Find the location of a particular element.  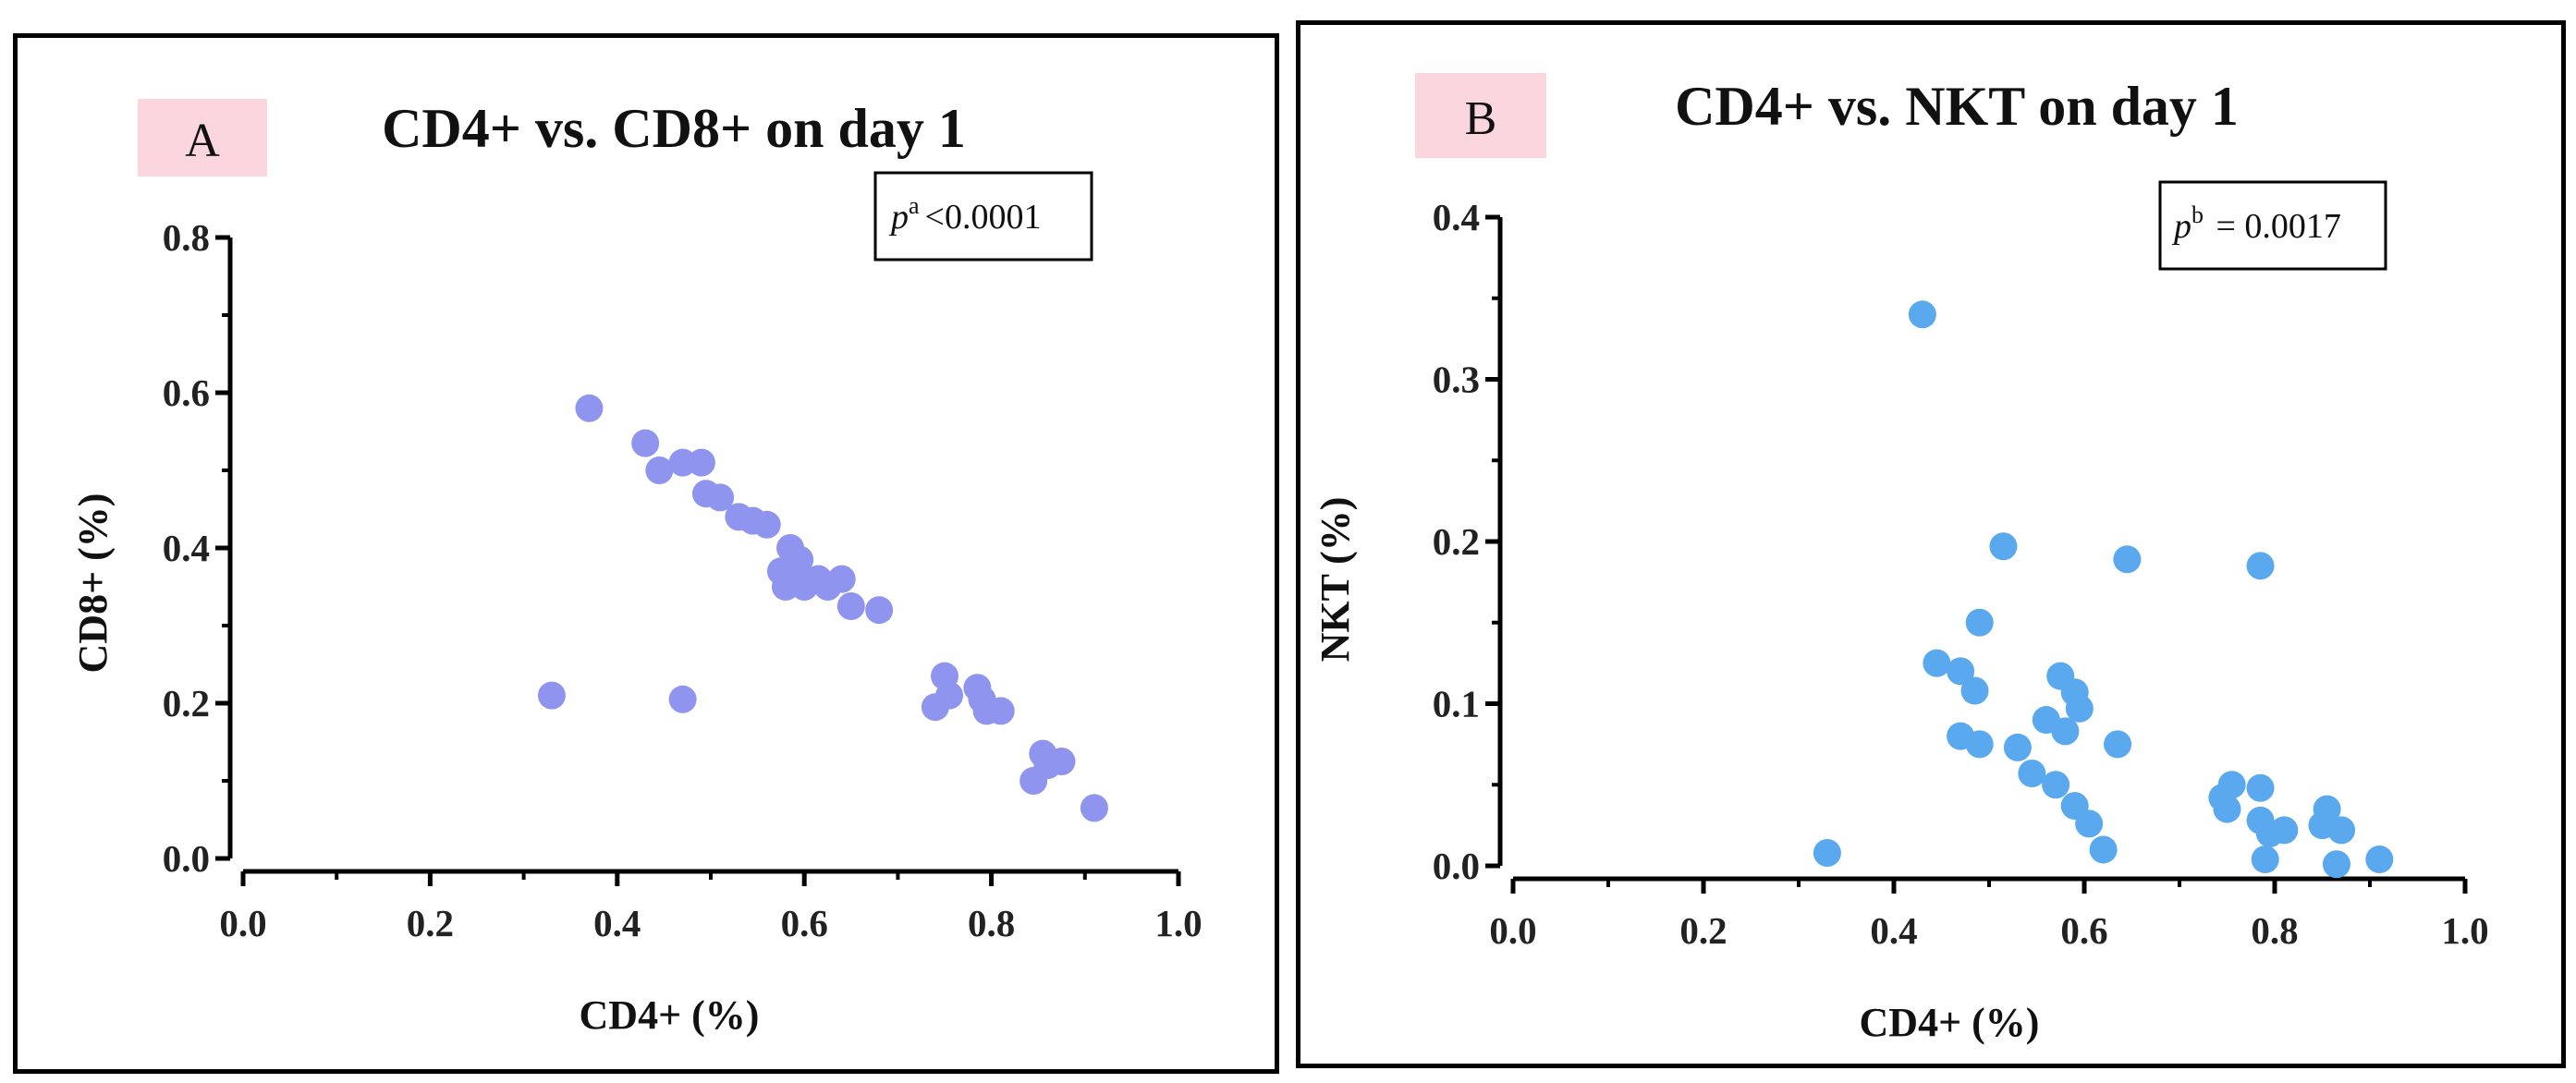

y-axis-title: CD8+ (%) is located at coordinates (93, 584).